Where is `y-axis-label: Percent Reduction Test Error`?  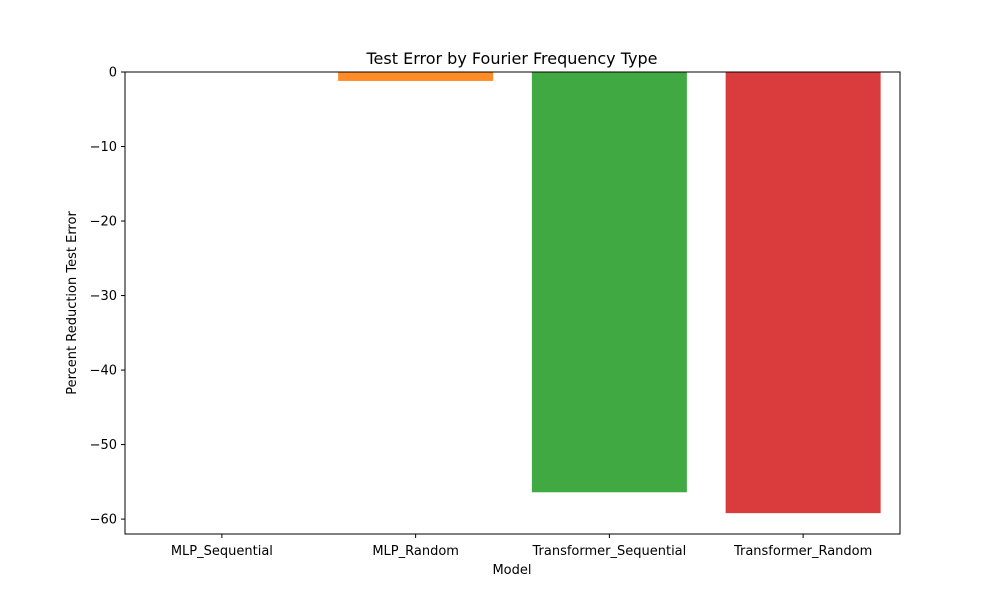 y-axis-label: Percent Reduction Test Error is located at coordinates (72, 303).